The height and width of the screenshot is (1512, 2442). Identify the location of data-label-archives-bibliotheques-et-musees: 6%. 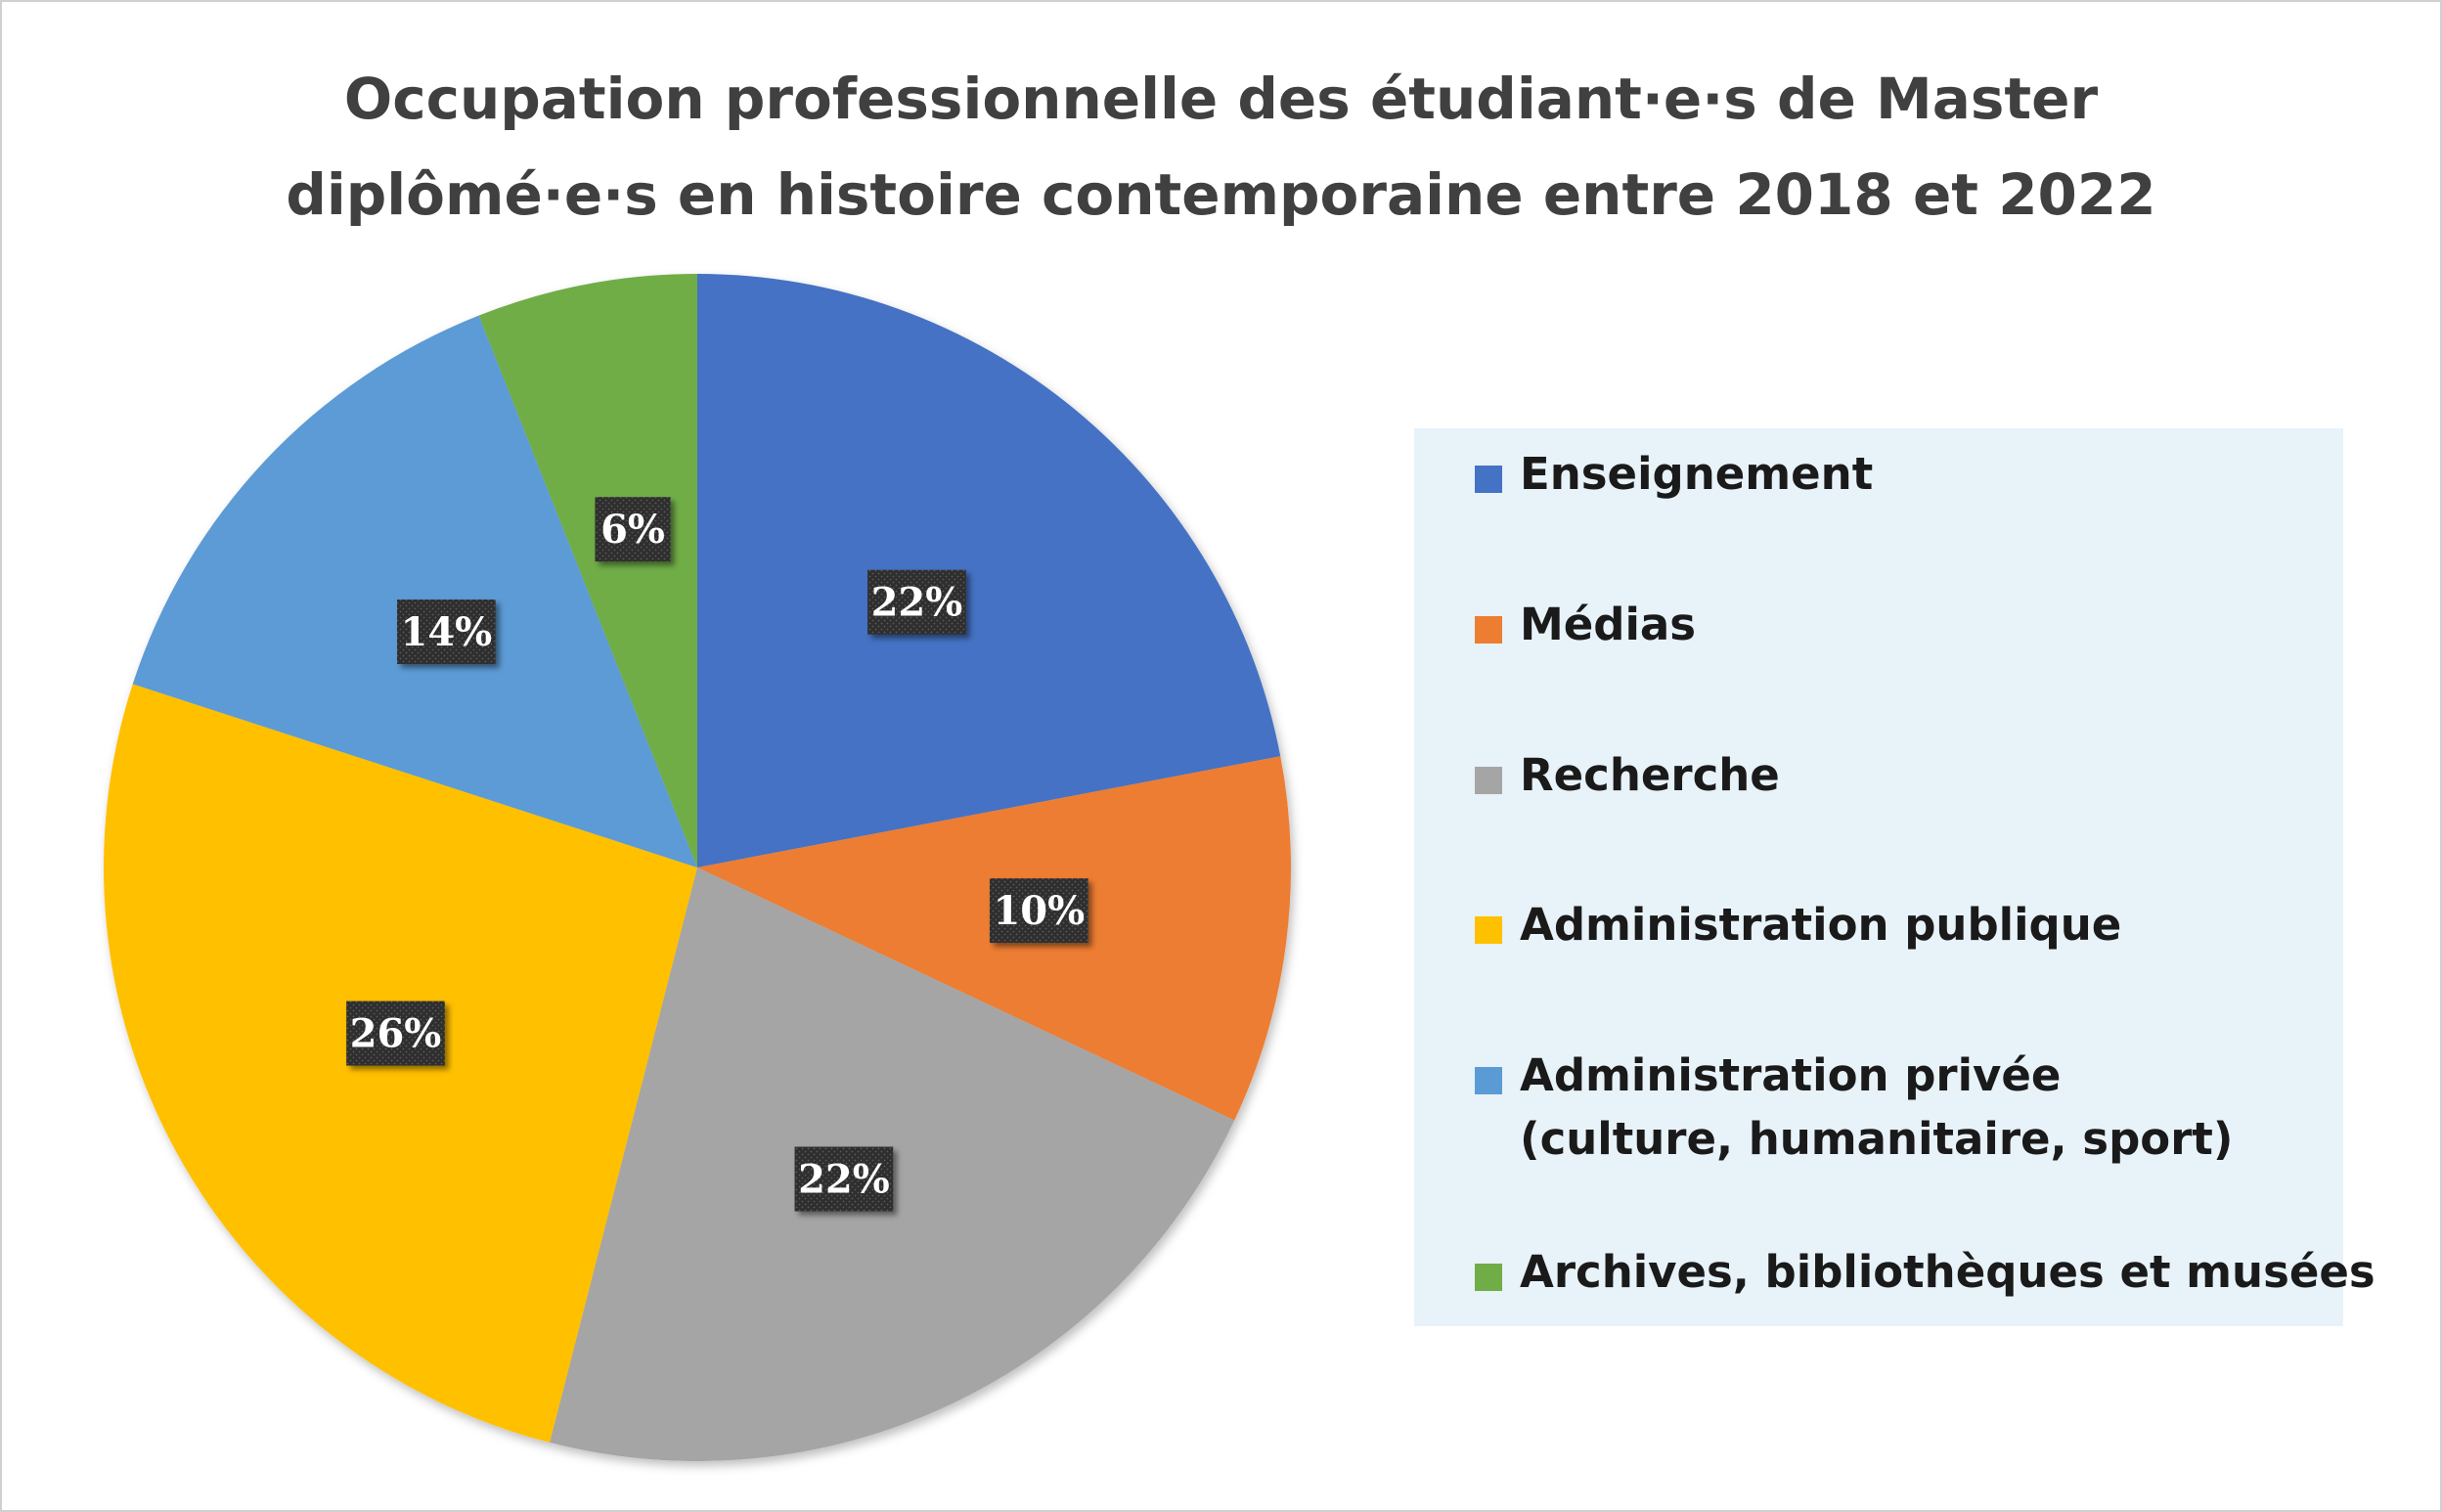
(633, 529).